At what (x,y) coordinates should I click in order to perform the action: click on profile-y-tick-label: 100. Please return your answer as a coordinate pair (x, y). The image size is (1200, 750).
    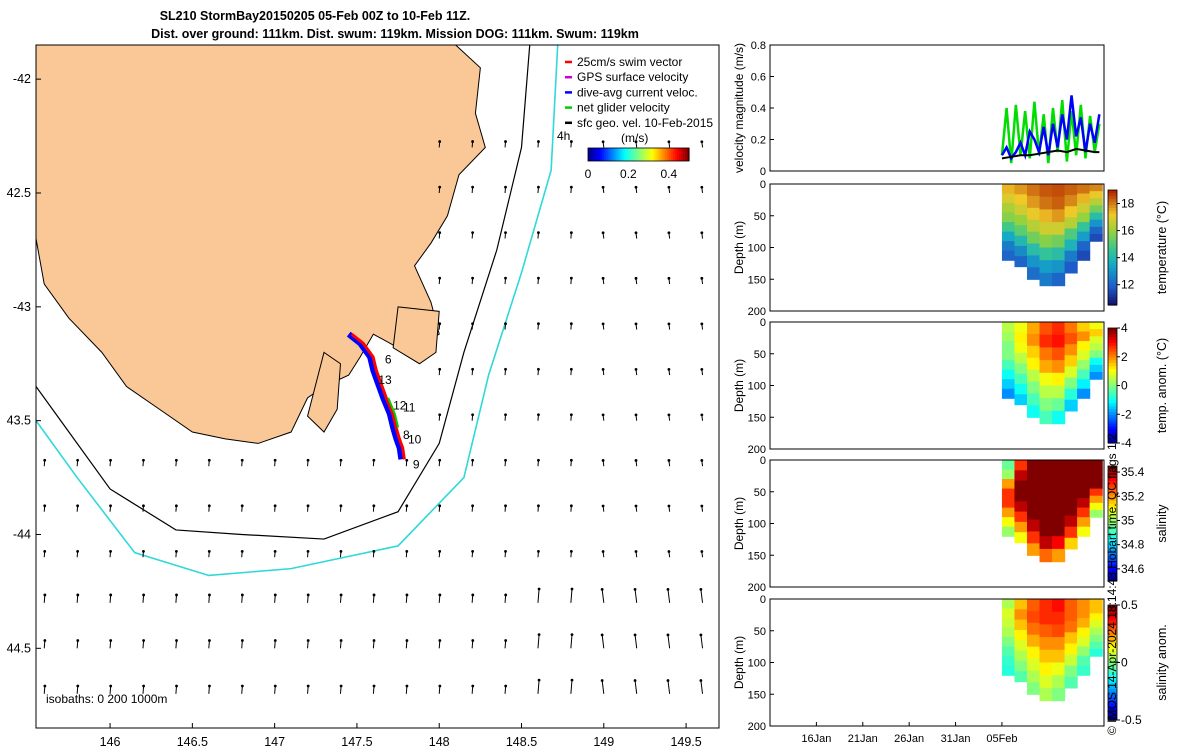
    Looking at the image, I should click on (757, 387).